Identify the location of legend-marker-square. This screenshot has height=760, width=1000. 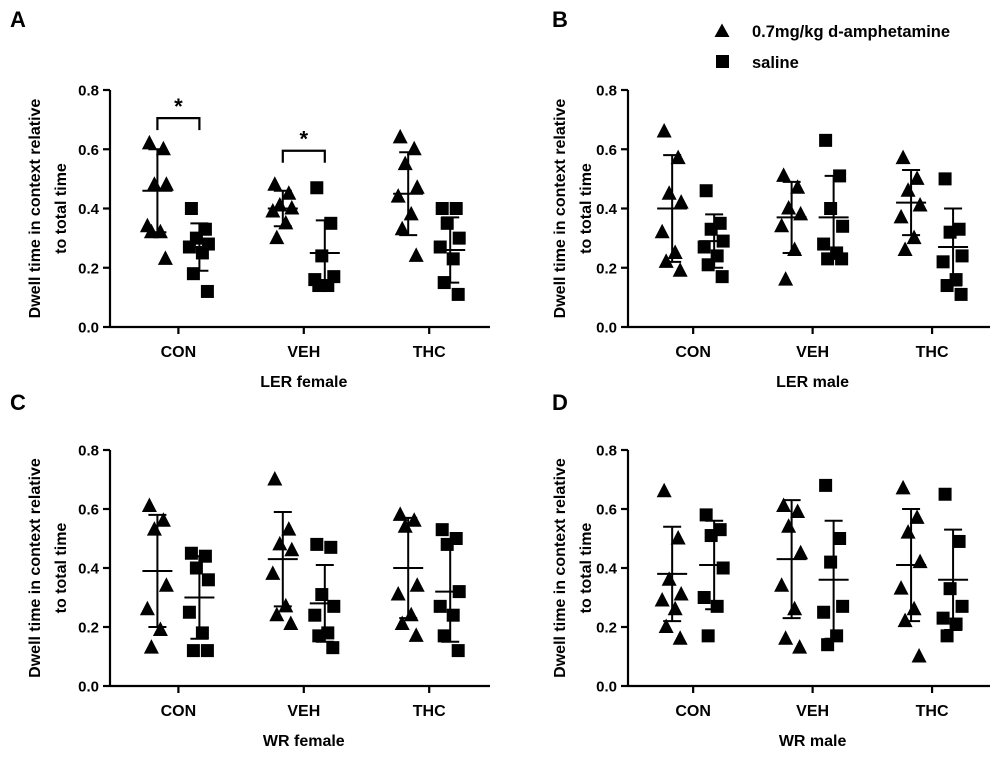
(722, 61).